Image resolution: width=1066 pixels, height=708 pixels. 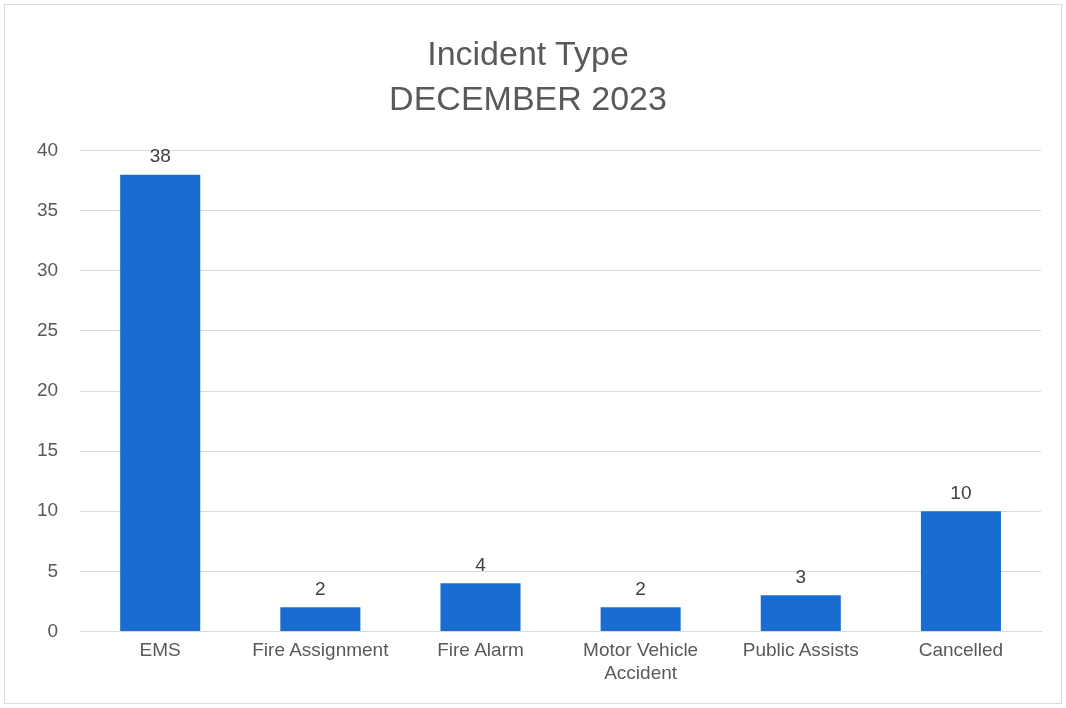 What do you see at coordinates (47, 330) in the screenshot?
I see `y-tick-label: 25` at bounding box center [47, 330].